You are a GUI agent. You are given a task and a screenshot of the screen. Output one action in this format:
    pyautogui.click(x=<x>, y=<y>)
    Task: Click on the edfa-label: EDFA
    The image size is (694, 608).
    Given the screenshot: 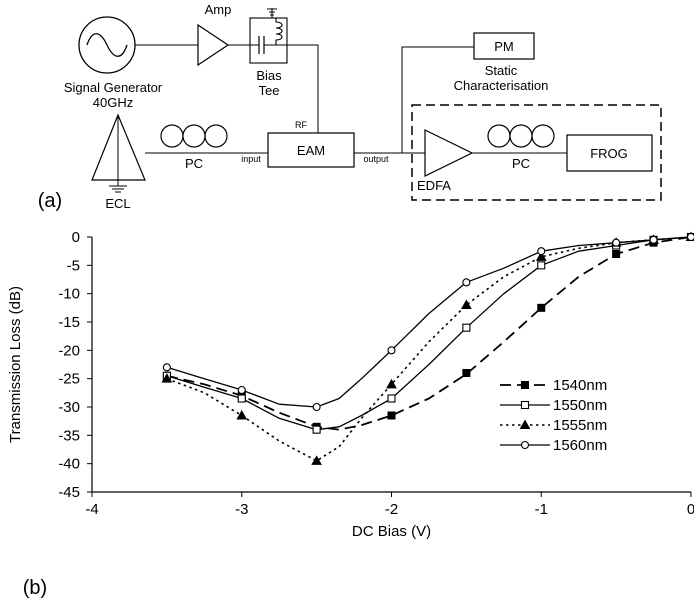 What is the action you would take?
    pyautogui.click(x=434, y=185)
    